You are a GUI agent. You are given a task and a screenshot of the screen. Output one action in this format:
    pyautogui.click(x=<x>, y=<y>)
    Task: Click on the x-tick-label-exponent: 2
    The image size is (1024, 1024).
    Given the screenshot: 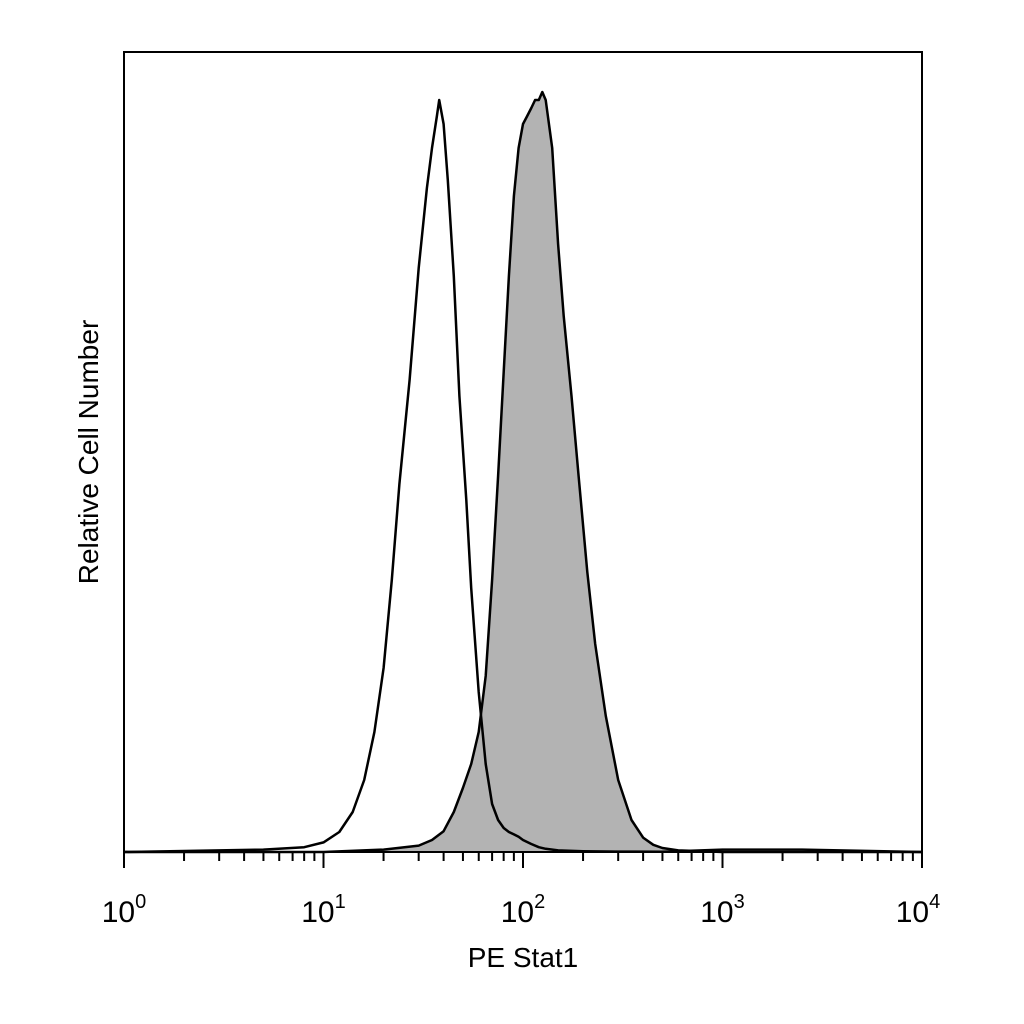 What is the action you would take?
    pyautogui.click(x=539, y=902)
    